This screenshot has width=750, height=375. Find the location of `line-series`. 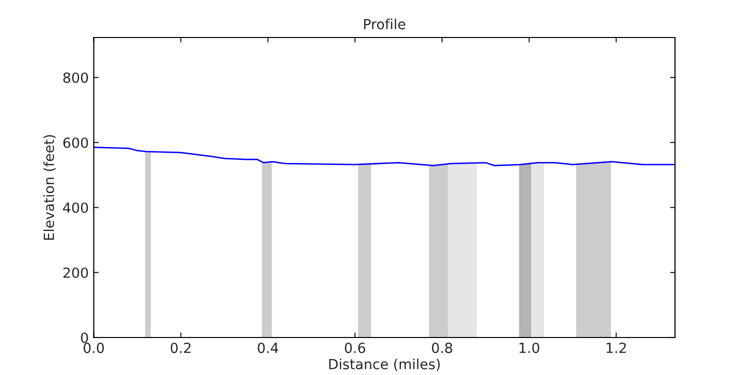

line-series is located at coordinates (384, 156).